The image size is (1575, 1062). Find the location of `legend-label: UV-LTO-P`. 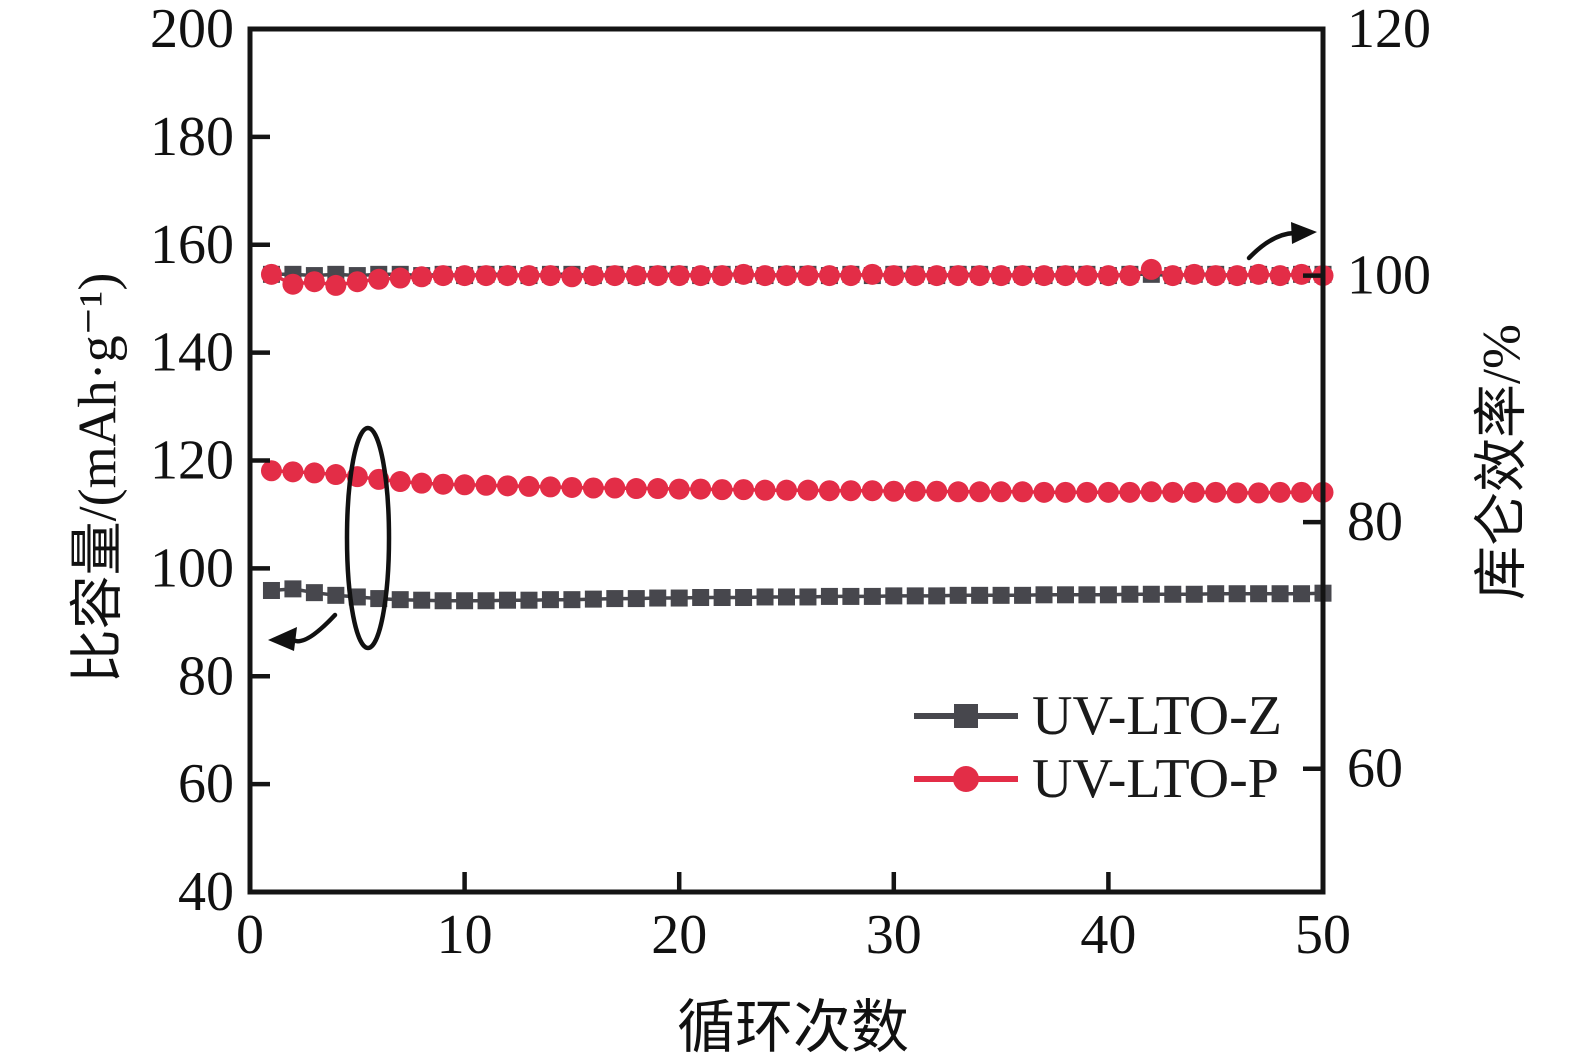

legend-label: UV-LTO-P is located at coordinates (1155, 778).